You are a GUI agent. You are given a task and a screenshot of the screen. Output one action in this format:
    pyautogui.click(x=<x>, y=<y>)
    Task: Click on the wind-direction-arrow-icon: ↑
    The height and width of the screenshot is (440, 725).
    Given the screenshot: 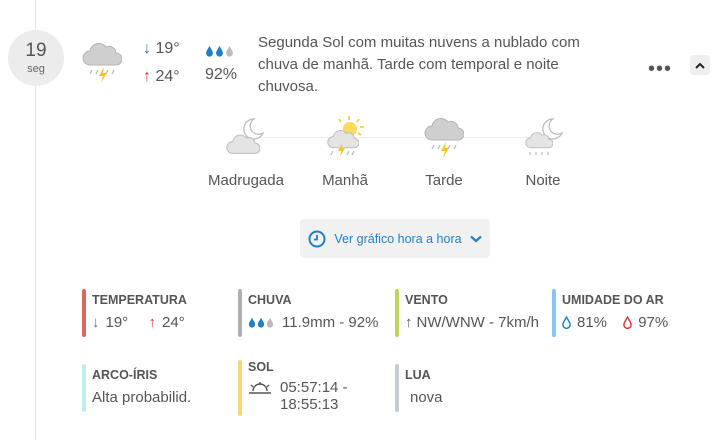 What is the action you would take?
    pyautogui.click(x=409, y=322)
    